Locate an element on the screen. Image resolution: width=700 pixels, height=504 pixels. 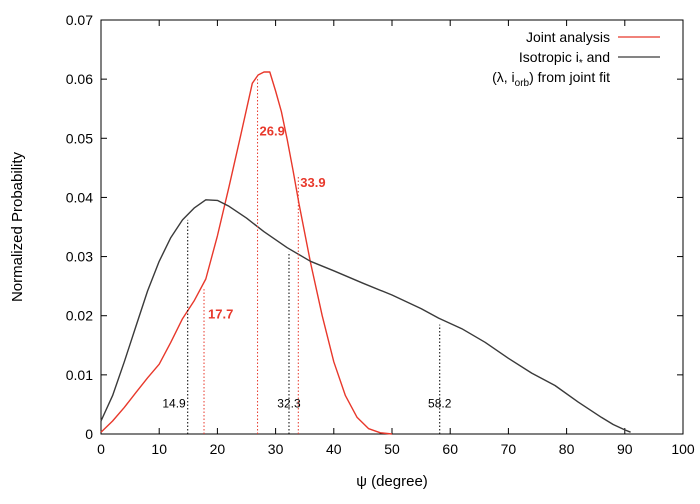
y-tick-label: 0.01 is located at coordinates (79, 375).